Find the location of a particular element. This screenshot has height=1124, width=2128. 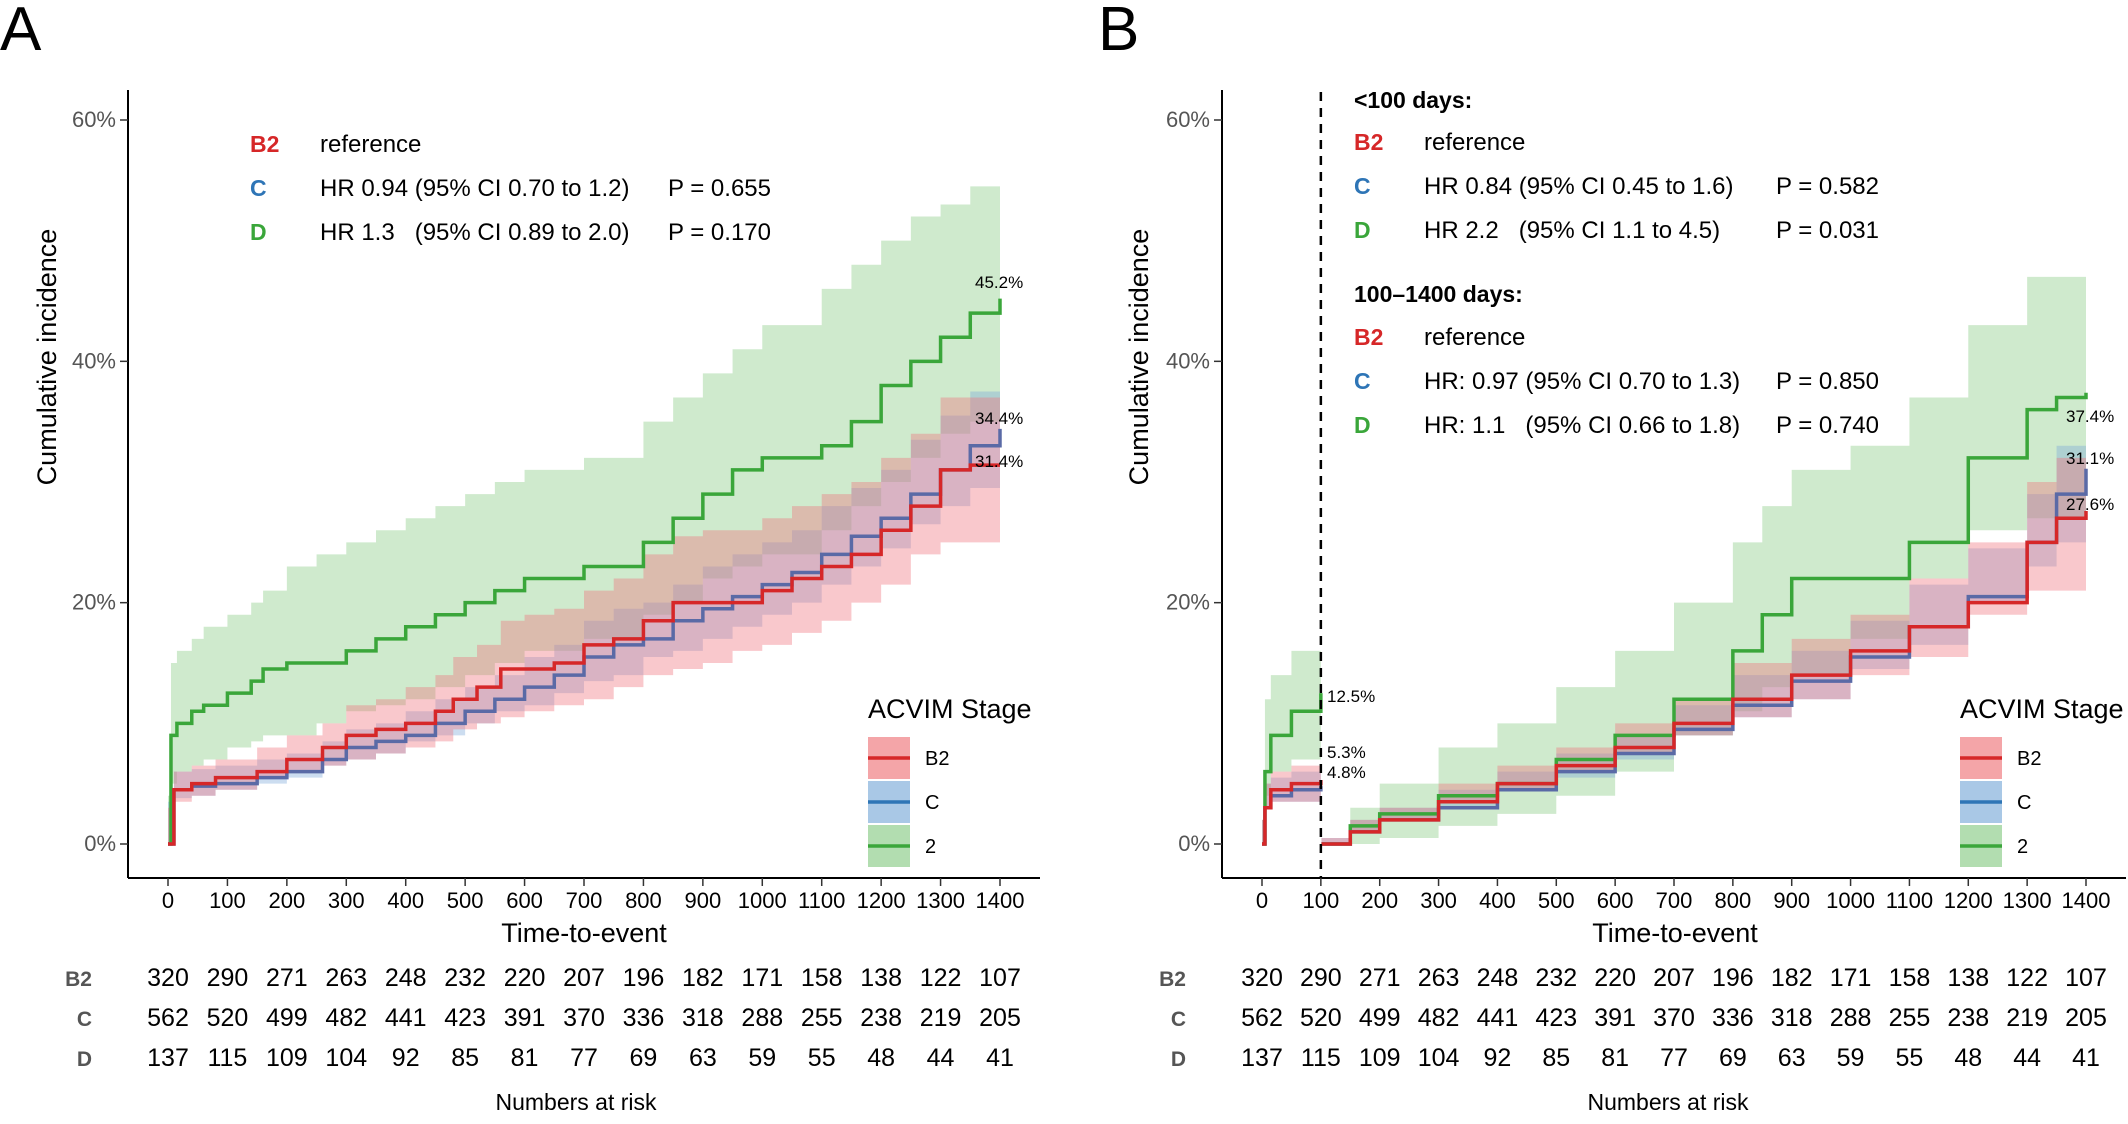

panel-b-risk-count: 423 is located at coordinates (1556, 1018).